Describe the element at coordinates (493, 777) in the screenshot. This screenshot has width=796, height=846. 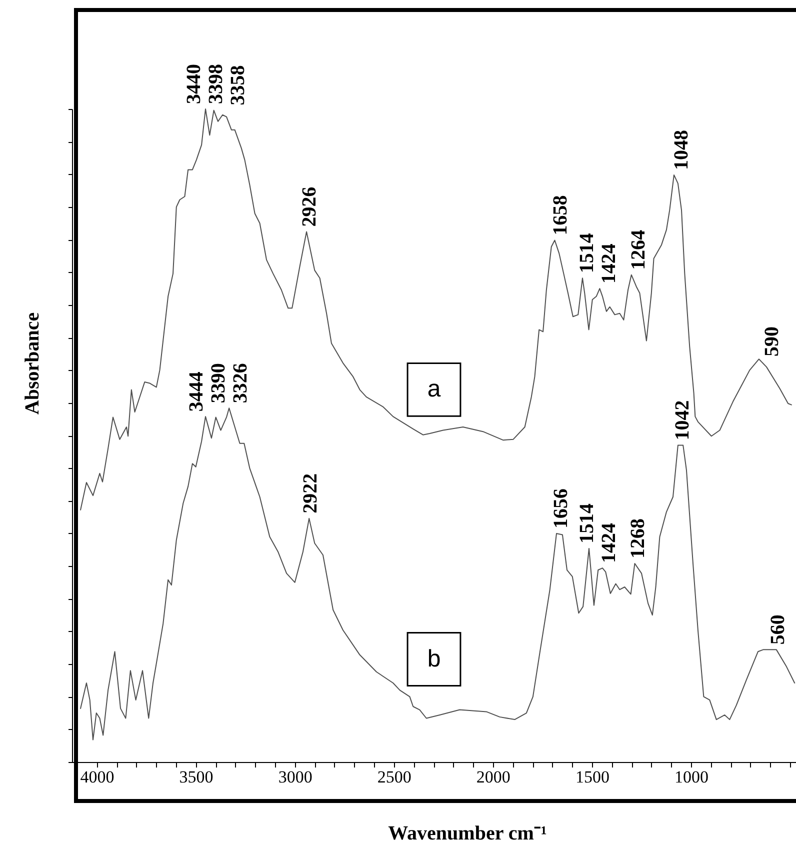
I see `x-tick-label: 2000` at that location.